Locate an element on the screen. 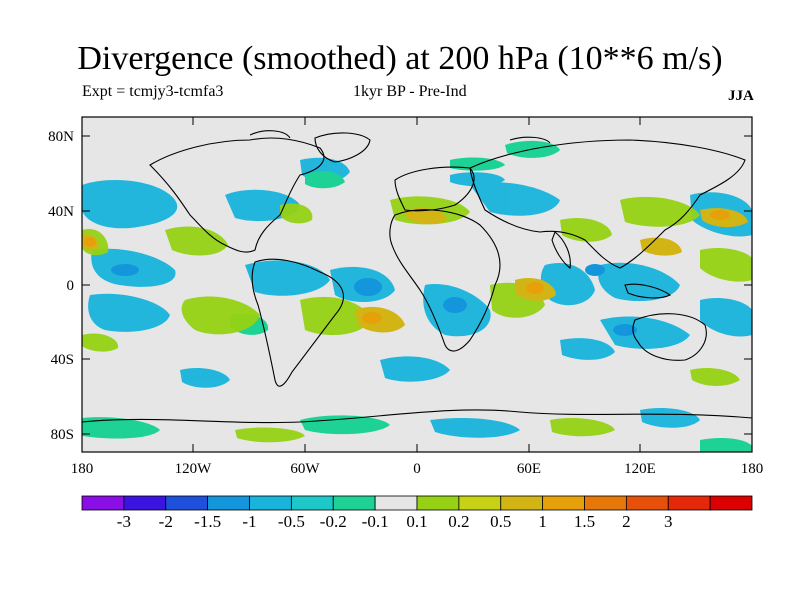 This screenshot has height=600, width=800. lon-tick-label: 120W is located at coordinates (194, 469).